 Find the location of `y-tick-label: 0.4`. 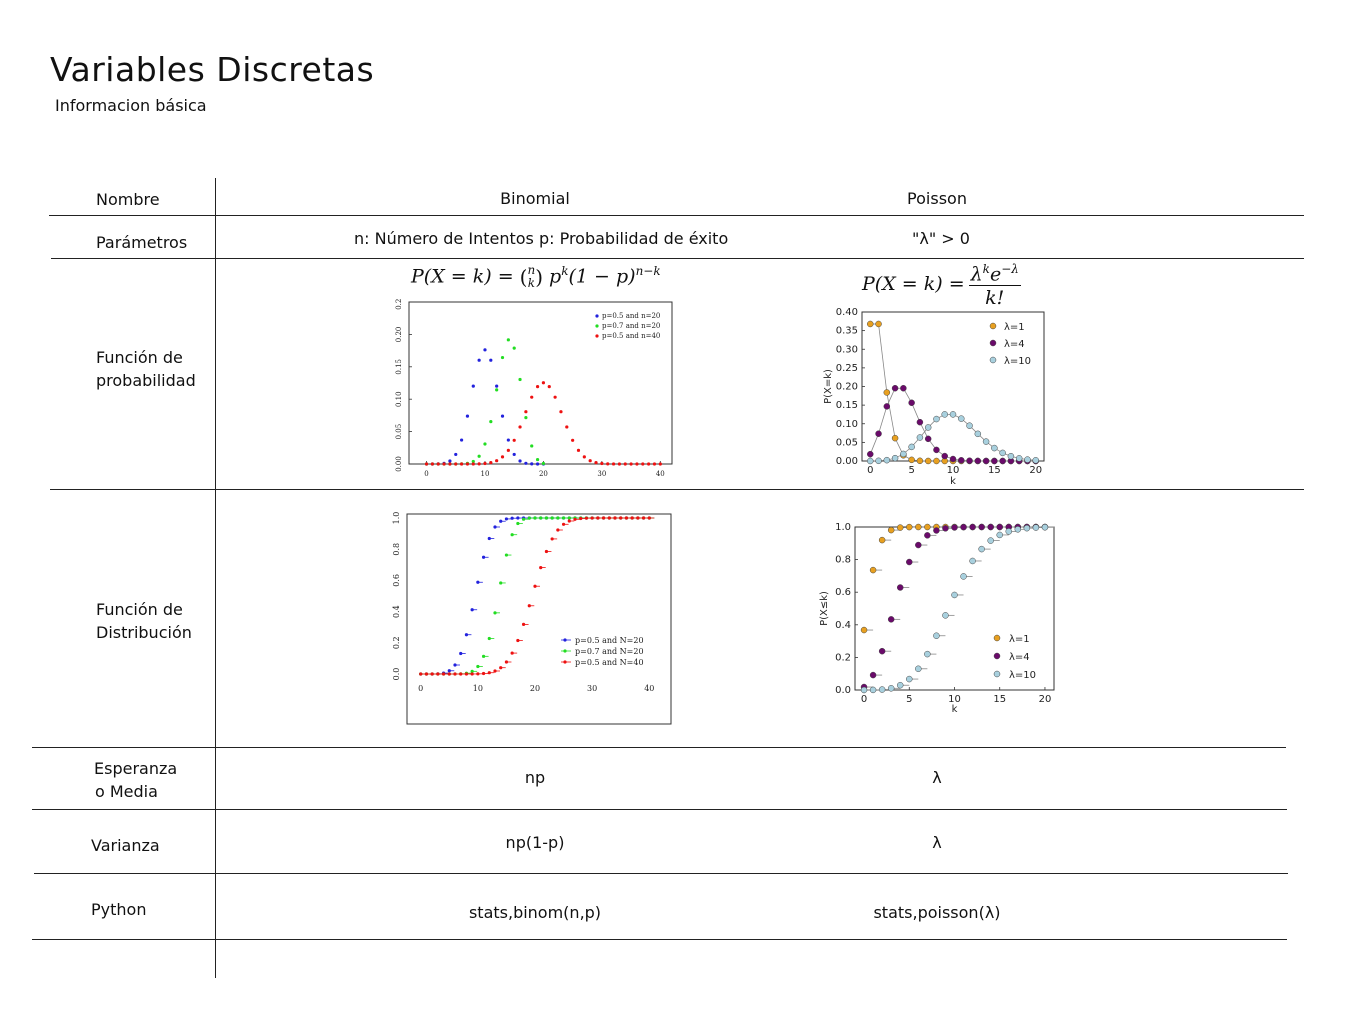

y-tick-label: 0.4 is located at coordinates (396, 611).